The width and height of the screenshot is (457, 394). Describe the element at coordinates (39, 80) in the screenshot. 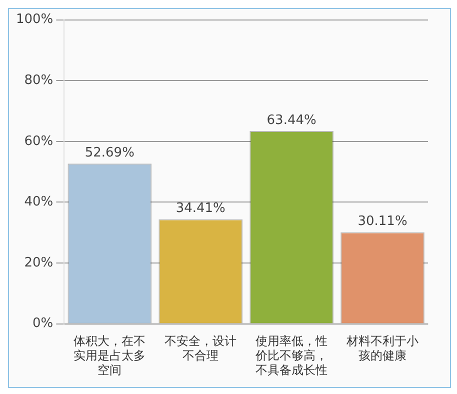

I see `y-tick-label: 80%` at that location.